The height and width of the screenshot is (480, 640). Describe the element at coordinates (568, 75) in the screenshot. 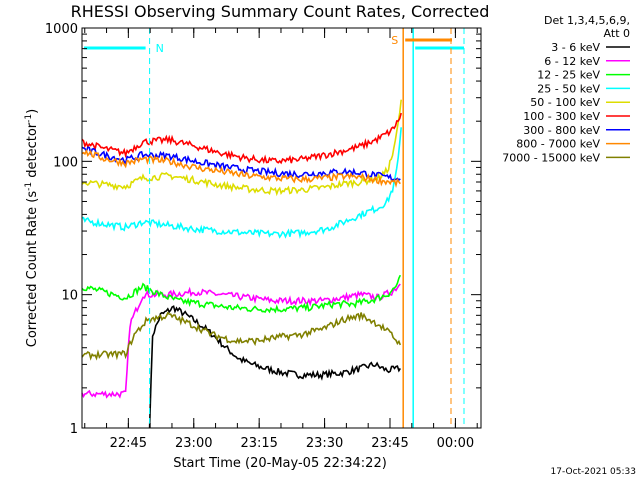

I see `legend-entry-label: 12 - 25 keV` at that location.